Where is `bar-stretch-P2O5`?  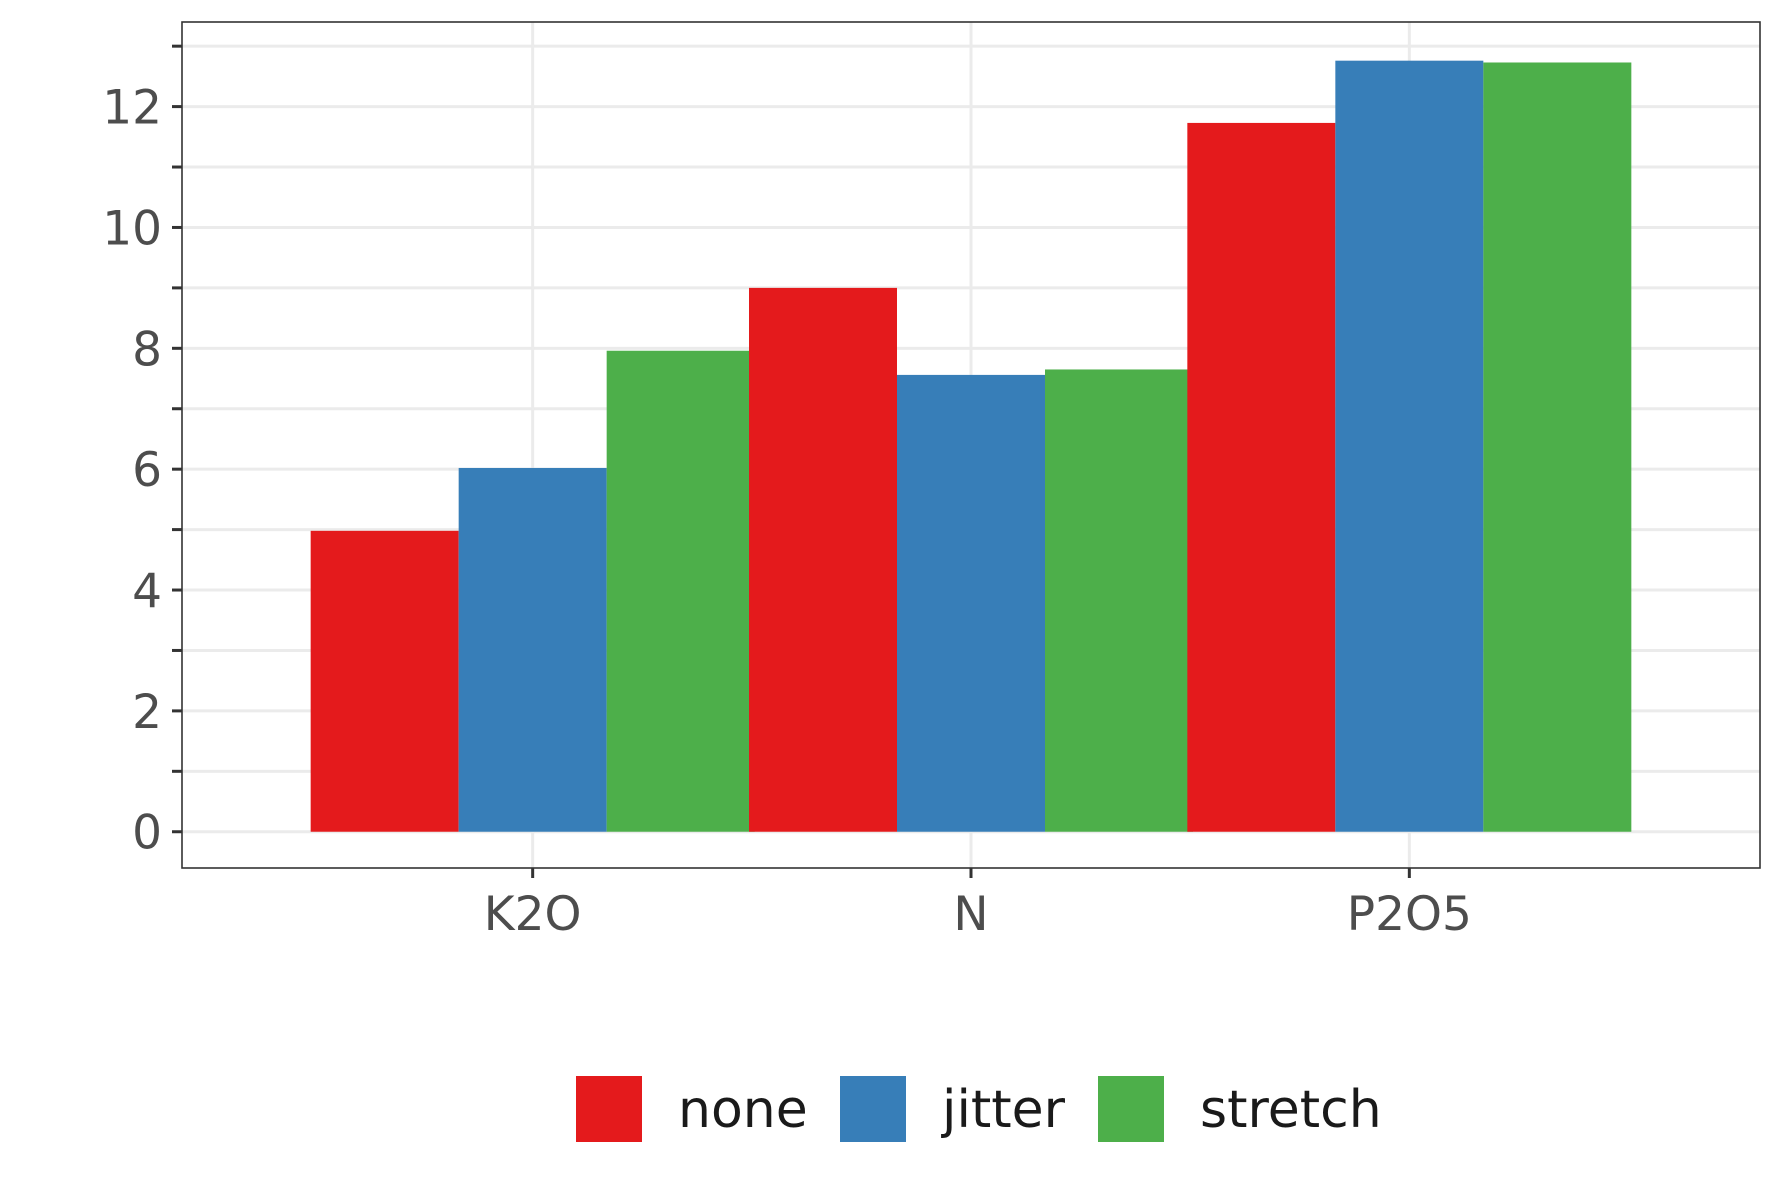 bar-stretch-P2O5 is located at coordinates (1557, 447).